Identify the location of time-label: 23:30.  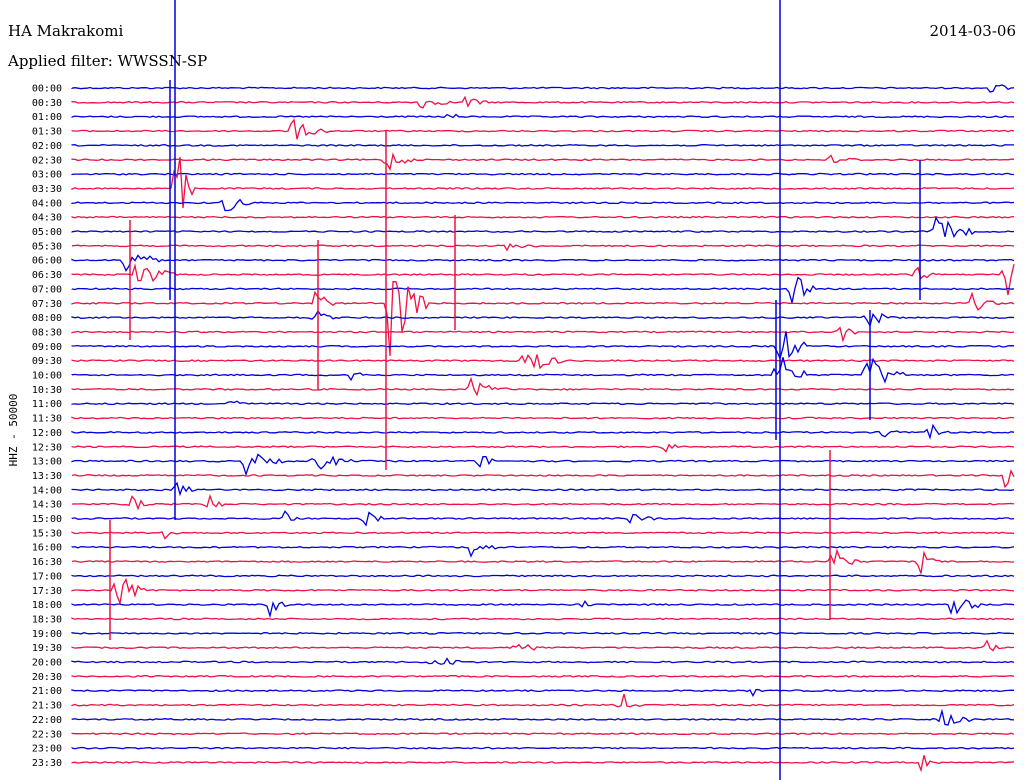
(47, 763).